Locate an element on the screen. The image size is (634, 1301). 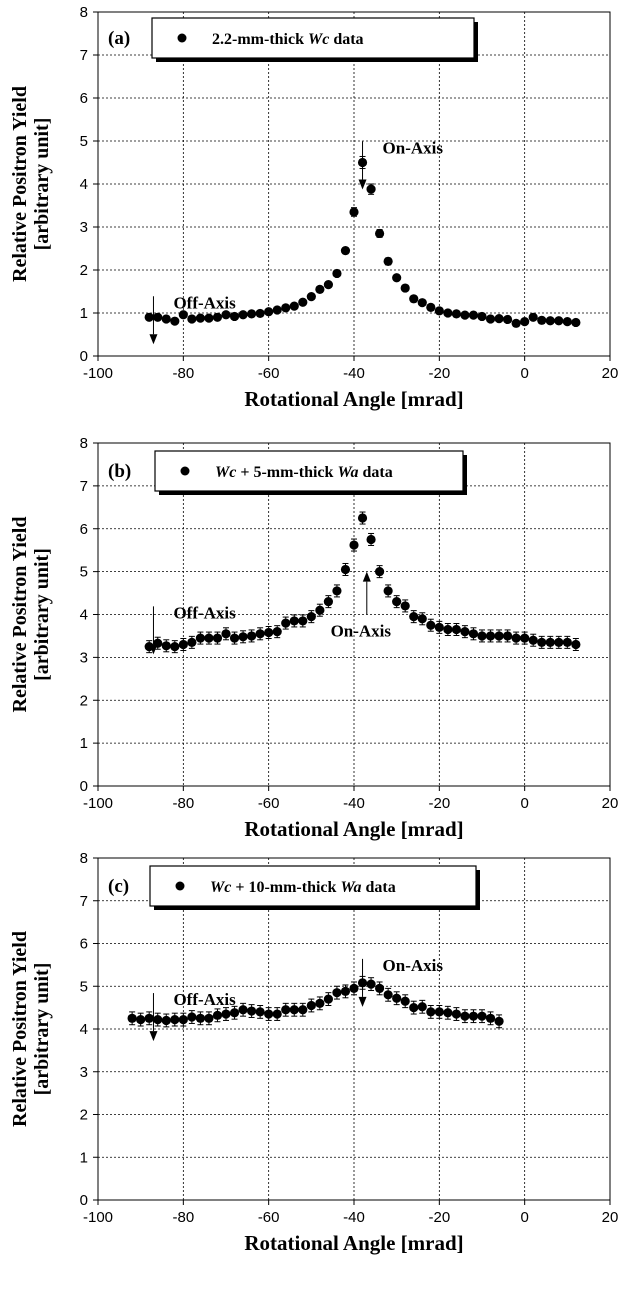
y-tick-label: 8 is located at coordinates (84, 12).